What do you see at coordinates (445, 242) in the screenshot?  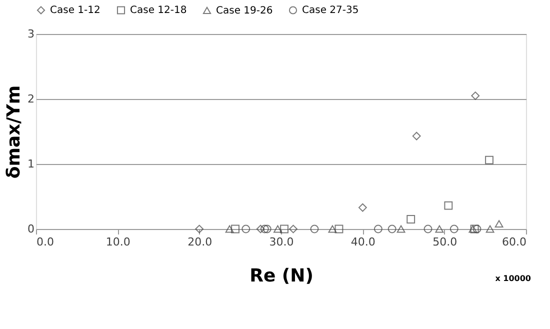 I see `x-tick-label: 50.0` at bounding box center [445, 242].